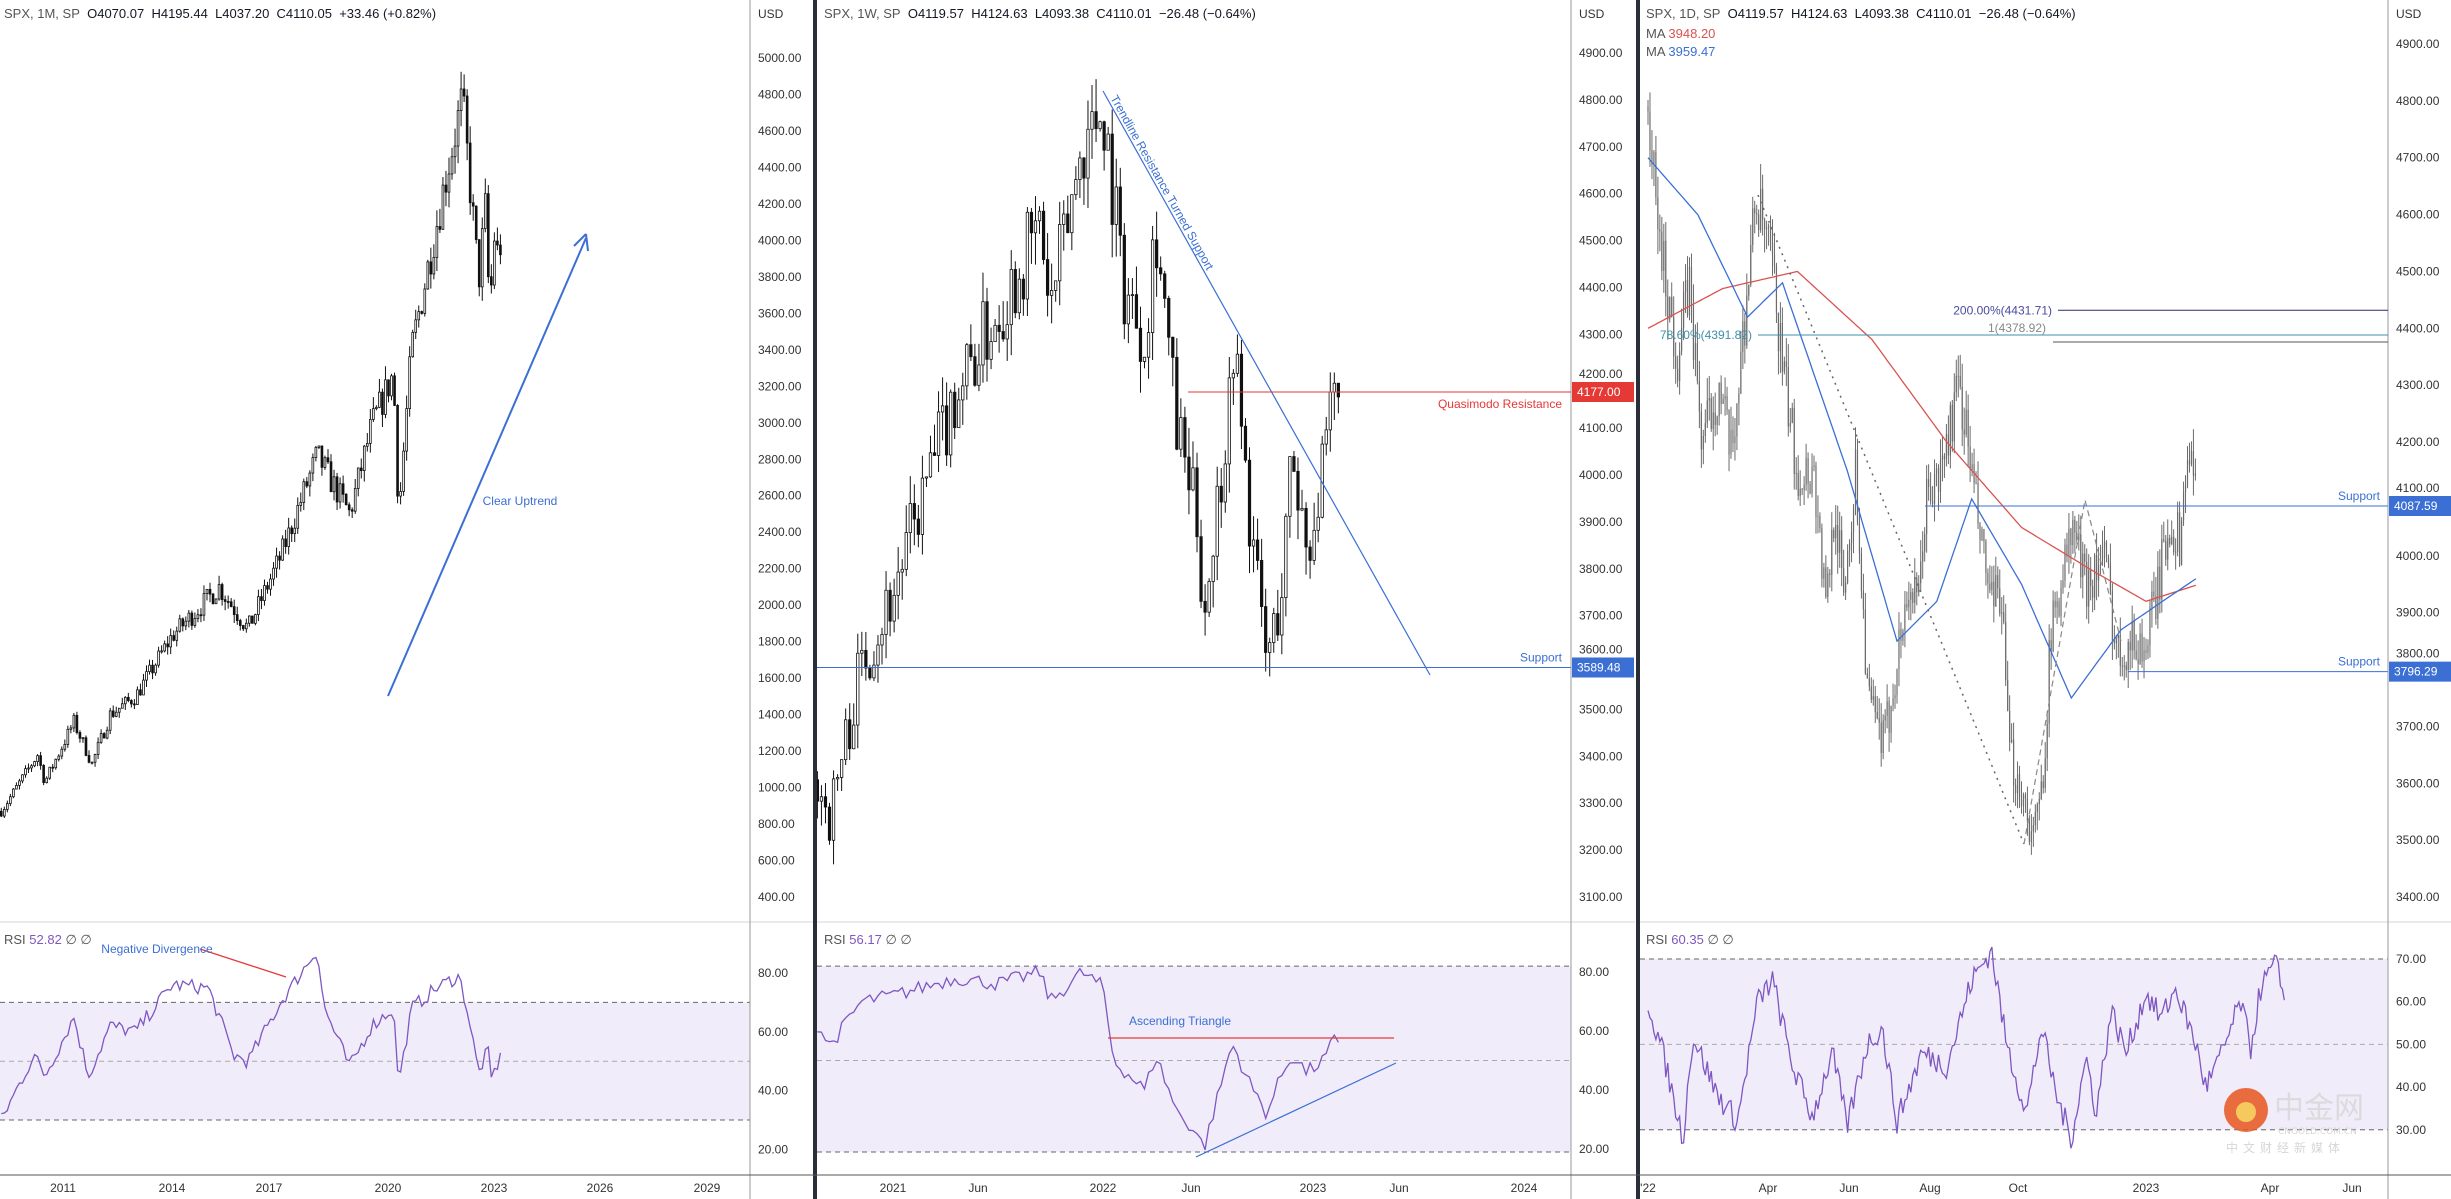 This screenshot has height=1199, width=2451. What do you see at coordinates (2002, 310) in the screenshot?
I see `fib-200-label: 200.00%(4431.71)` at bounding box center [2002, 310].